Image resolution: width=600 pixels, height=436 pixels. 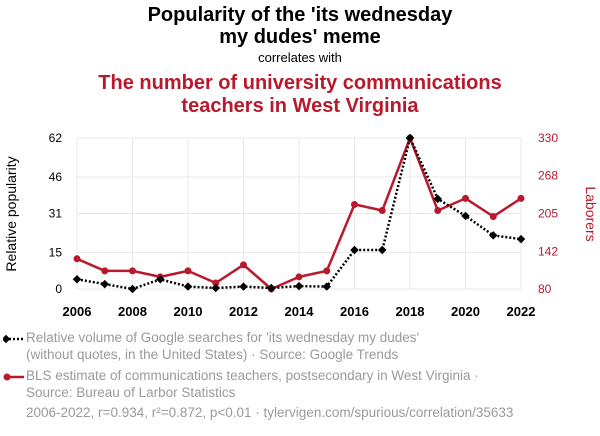 I want to click on legend-swatch-bls, so click(x=13, y=377).